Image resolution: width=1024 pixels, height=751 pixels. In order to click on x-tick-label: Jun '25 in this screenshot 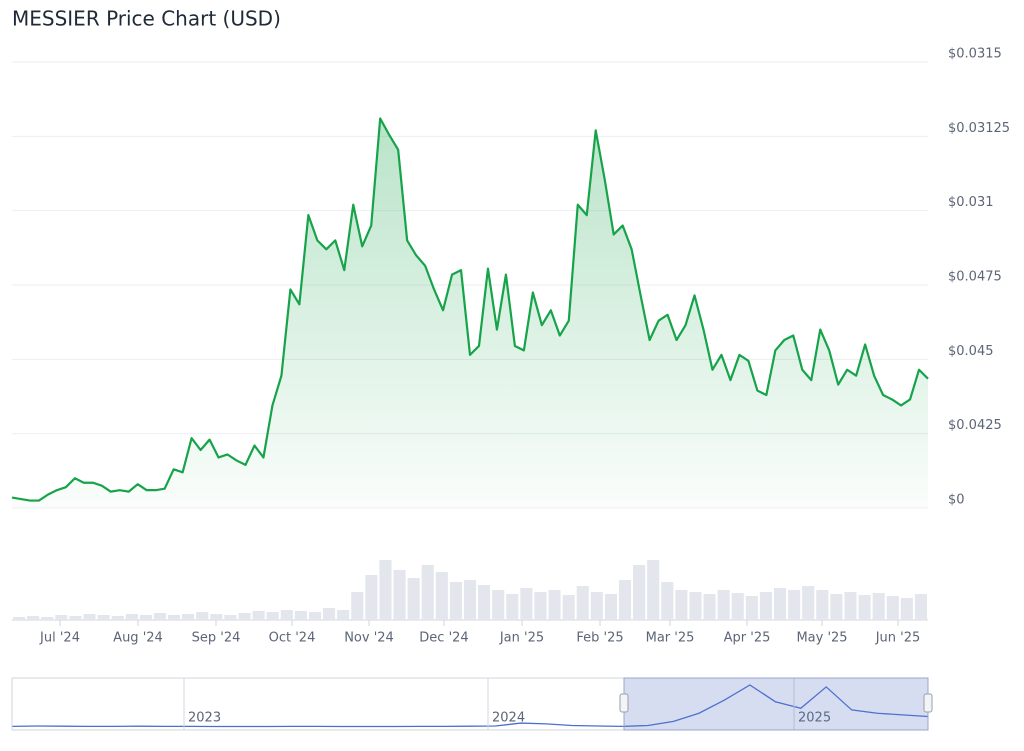, I will do `click(898, 638)`.